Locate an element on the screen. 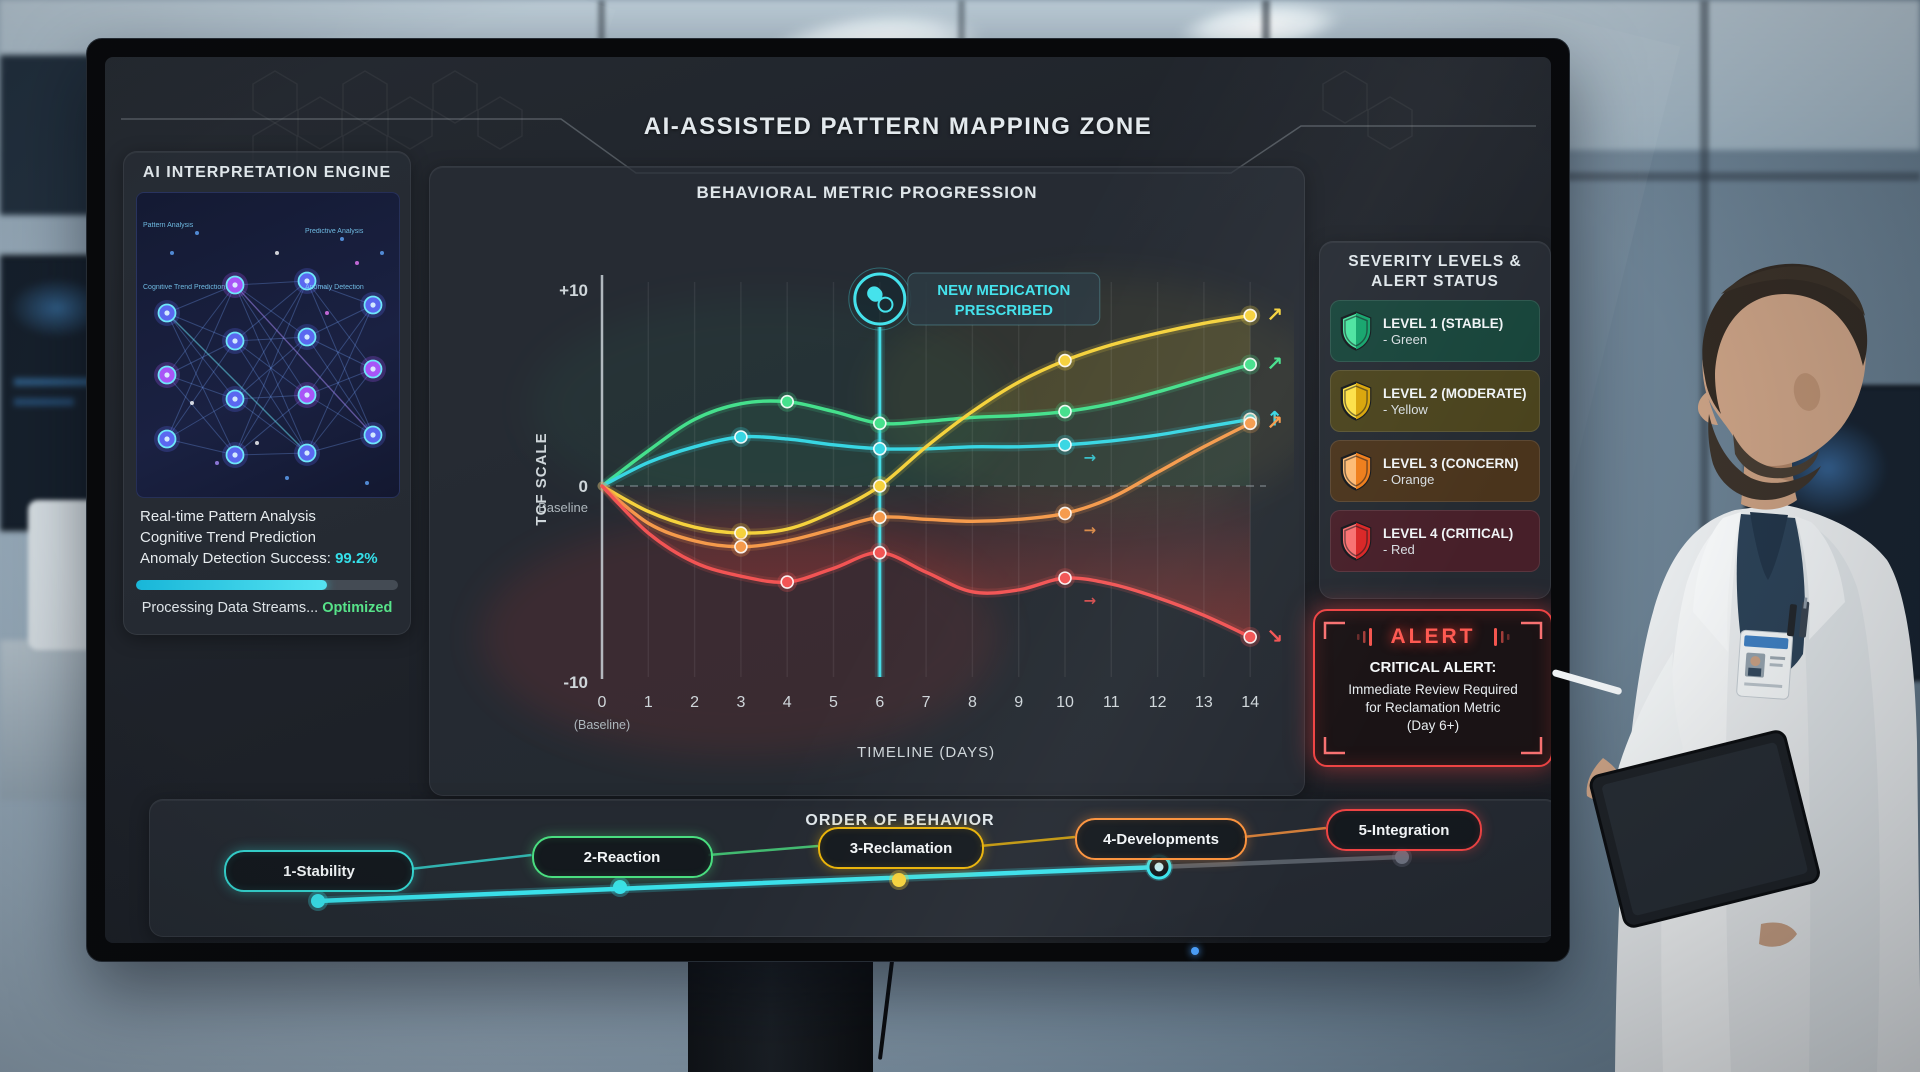  stage-pill-1-stability: 1-Stability is located at coordinates (319, 871).